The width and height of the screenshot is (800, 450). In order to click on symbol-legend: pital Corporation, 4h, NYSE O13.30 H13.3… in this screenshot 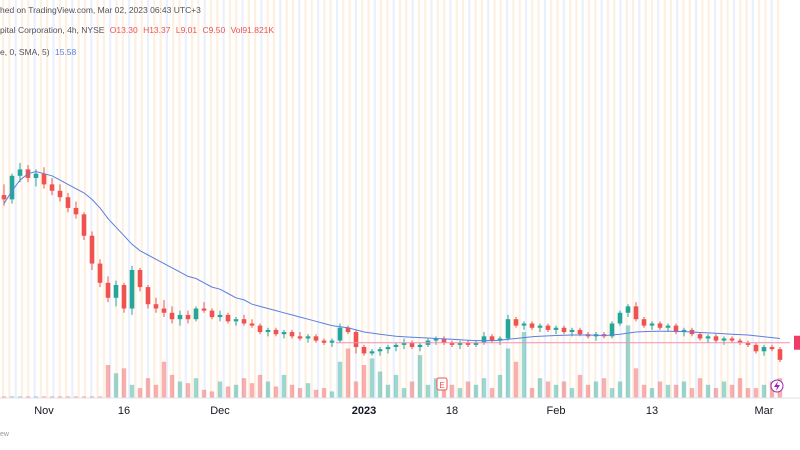, I will do `click(138, 30)`.